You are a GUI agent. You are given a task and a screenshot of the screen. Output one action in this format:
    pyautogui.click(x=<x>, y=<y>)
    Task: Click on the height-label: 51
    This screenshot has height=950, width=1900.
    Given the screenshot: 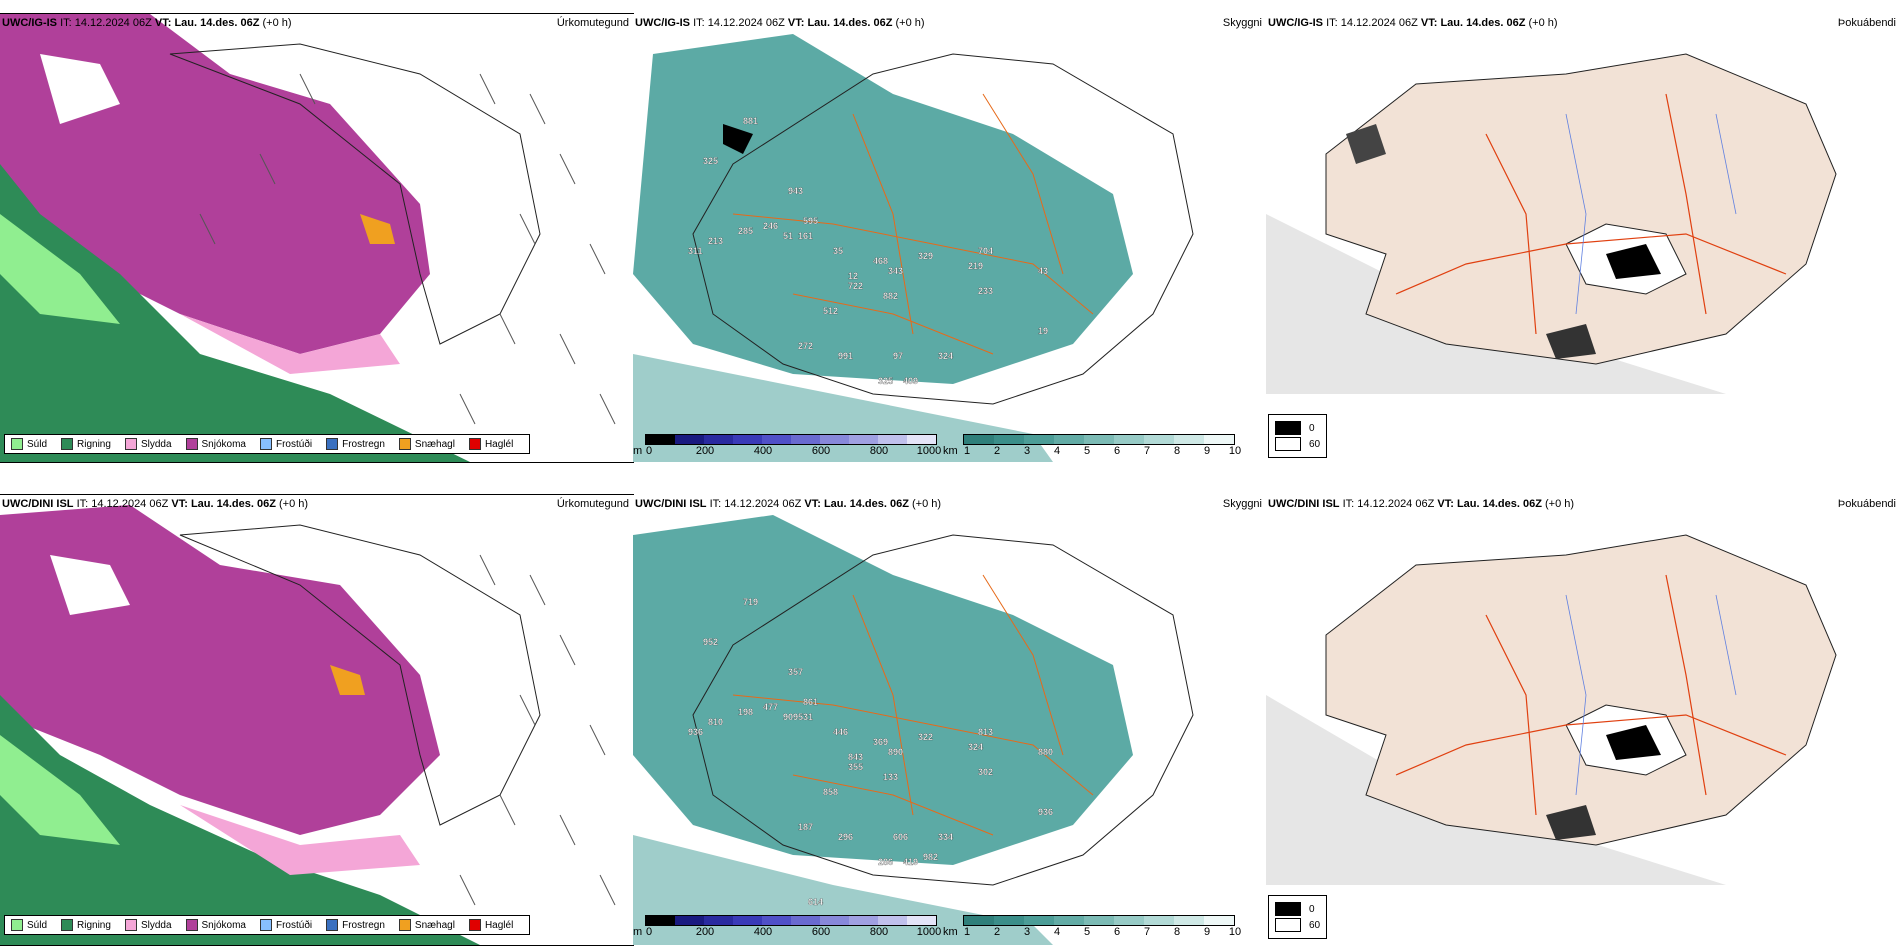 What is the action you would take?
    pyautogui.click(x=788, y=236)
    